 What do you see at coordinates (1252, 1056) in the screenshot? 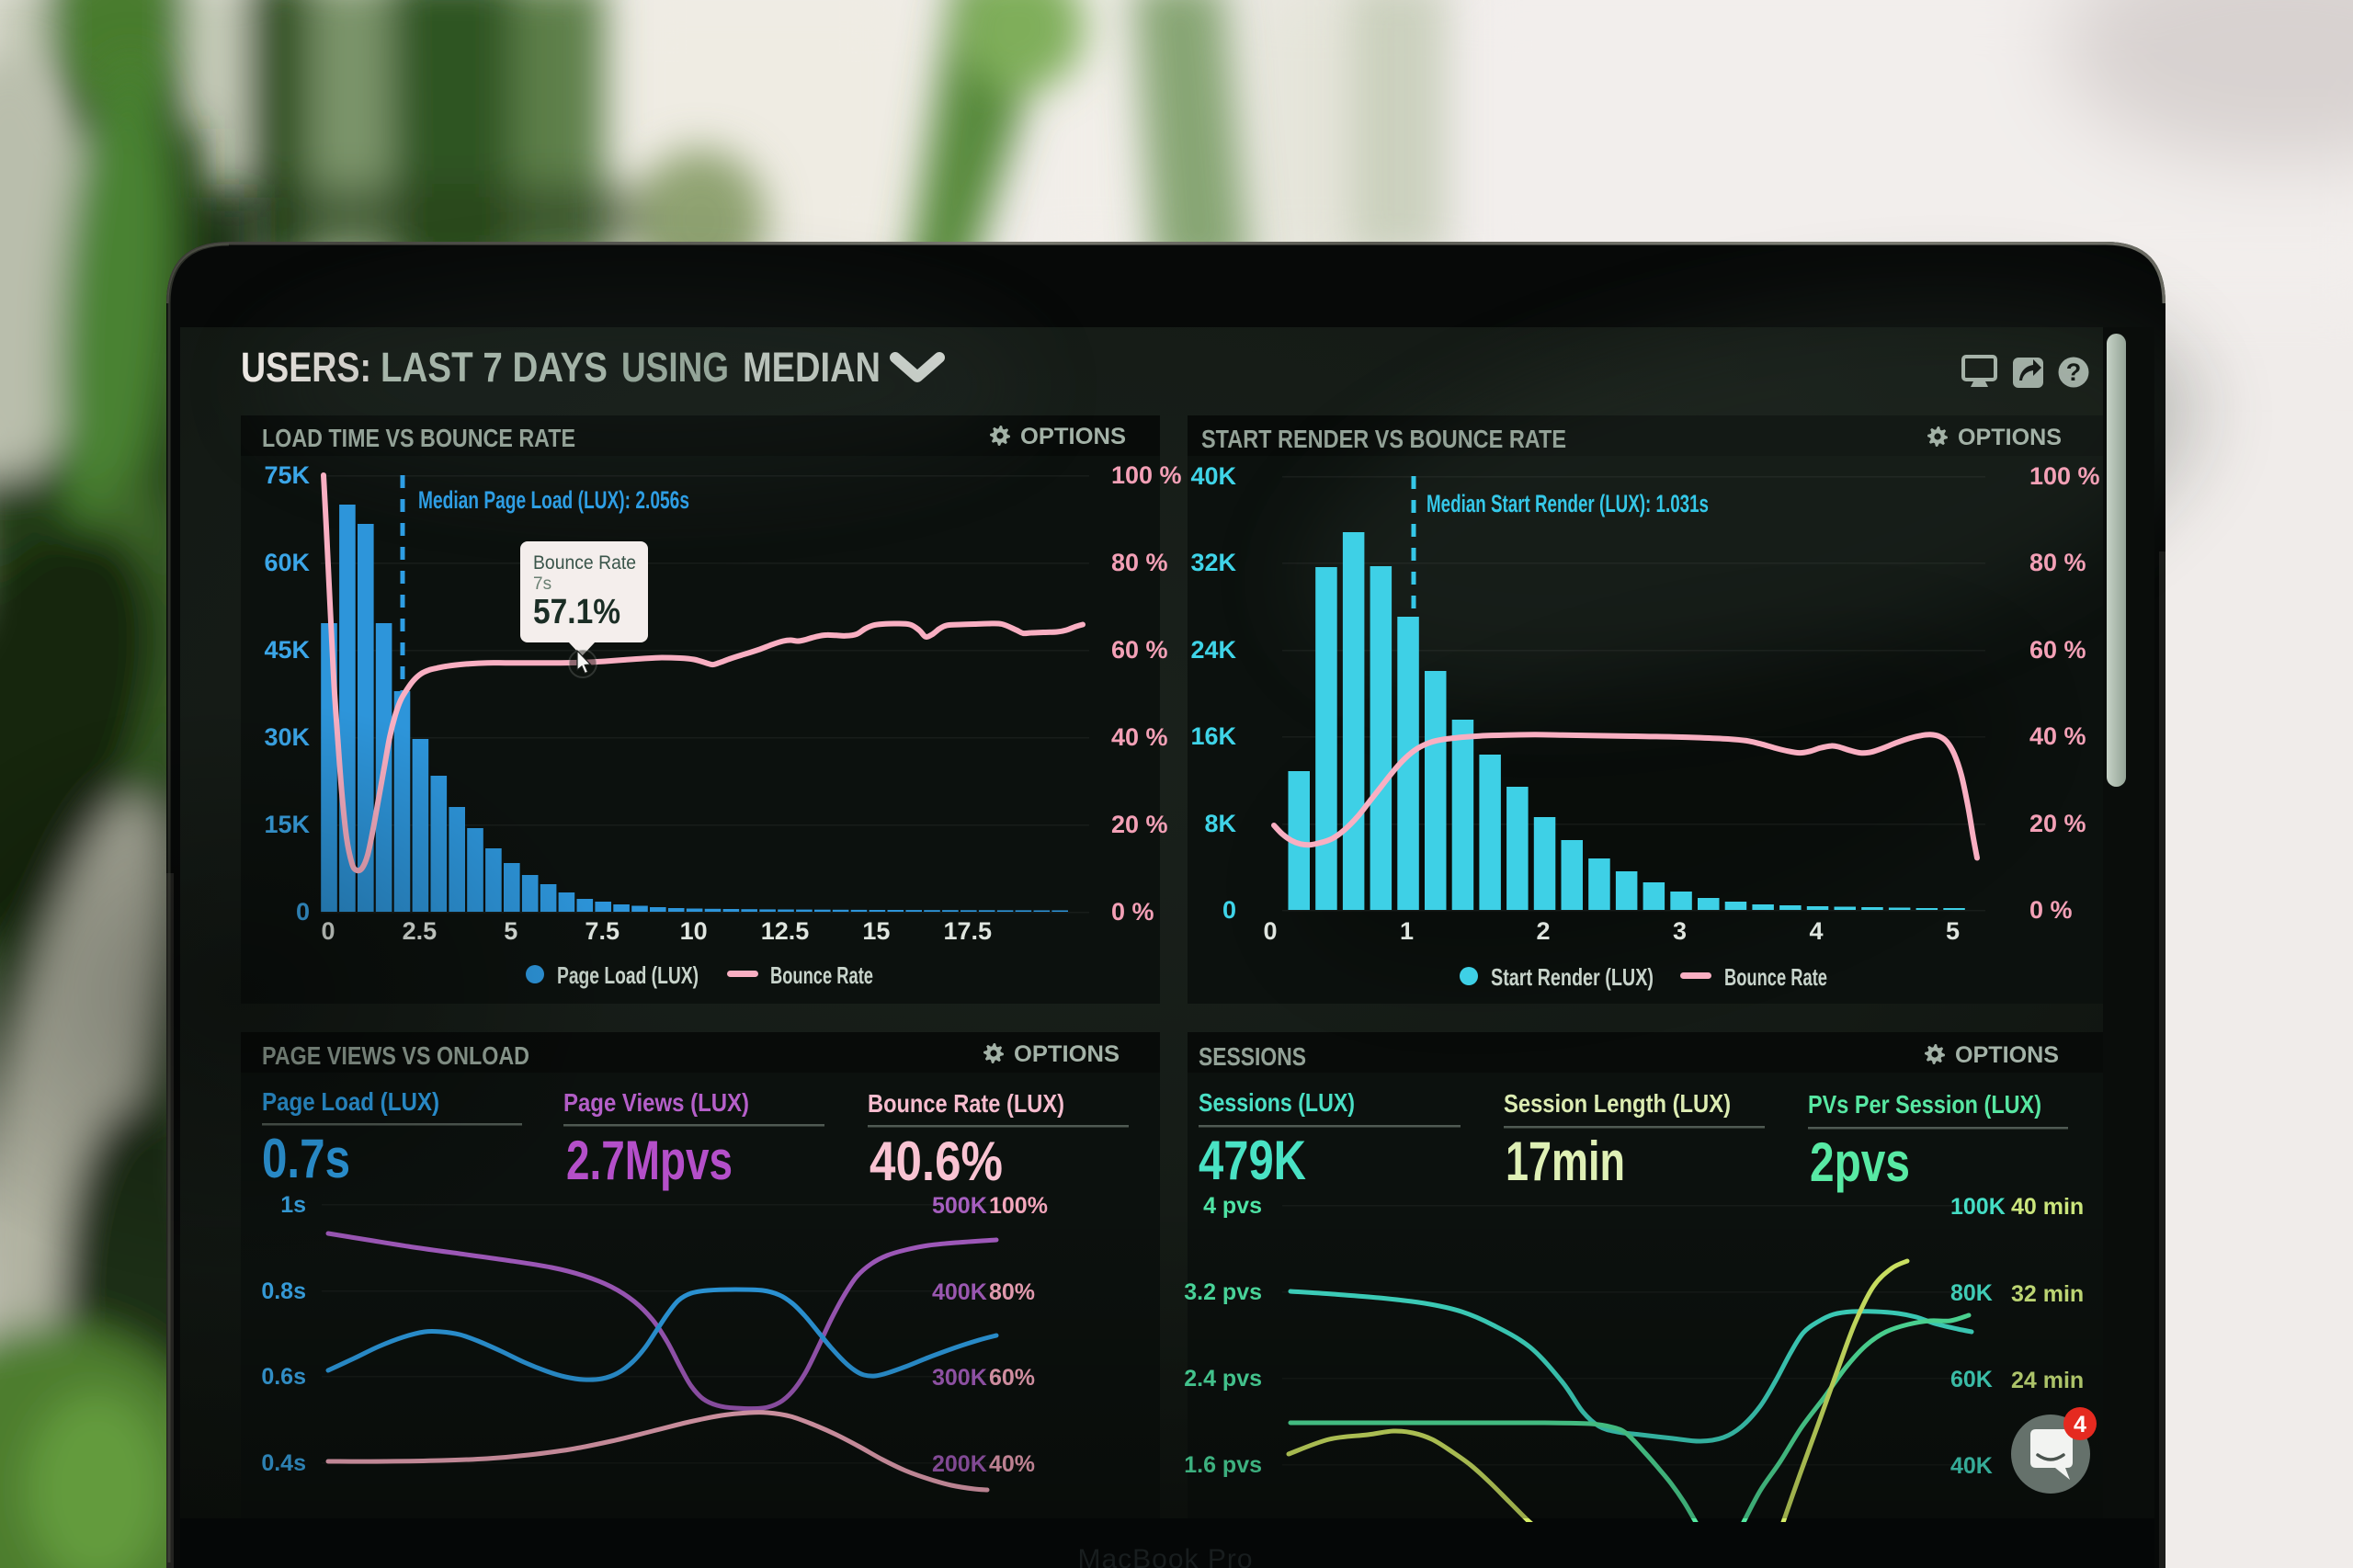
I see `svg-text: SESSIONS` at bounding box center [1252, 1056].